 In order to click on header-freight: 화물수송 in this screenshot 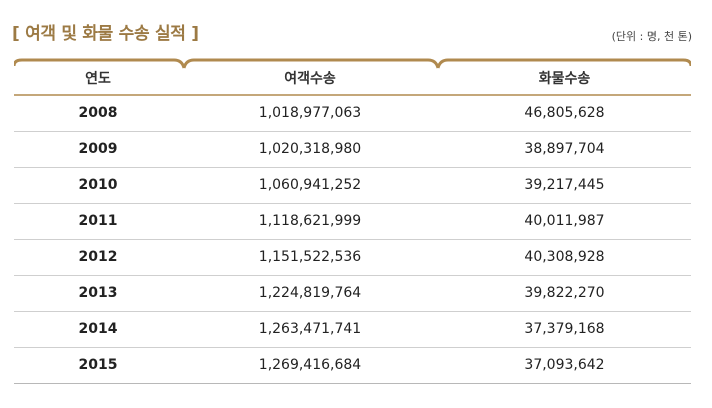, I will do `click(564, 79)`.